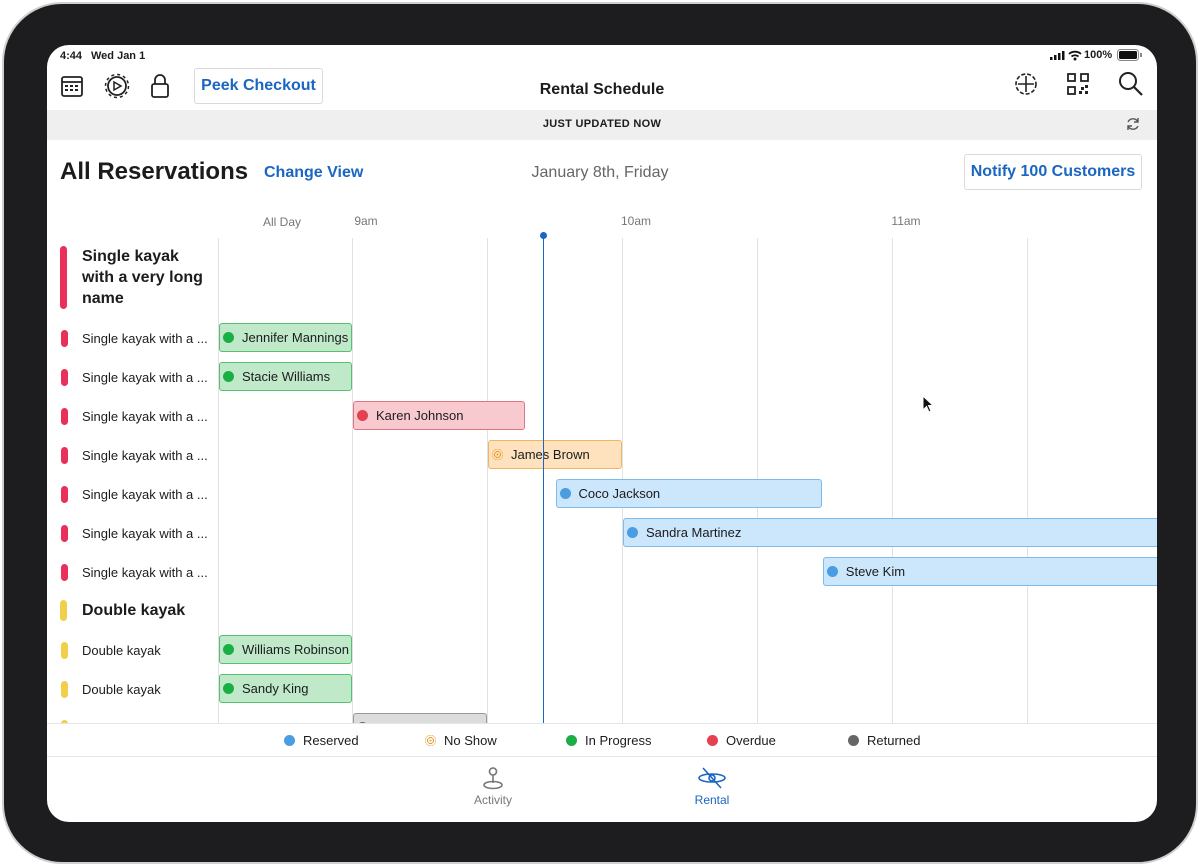 Image resolution: width=1200 pixels, height=867 pixels. Describe the element at coordinates (602, 377) in the screenshot. I see `resource-row: Single kayak with a ... Stacie Williams` at that location.